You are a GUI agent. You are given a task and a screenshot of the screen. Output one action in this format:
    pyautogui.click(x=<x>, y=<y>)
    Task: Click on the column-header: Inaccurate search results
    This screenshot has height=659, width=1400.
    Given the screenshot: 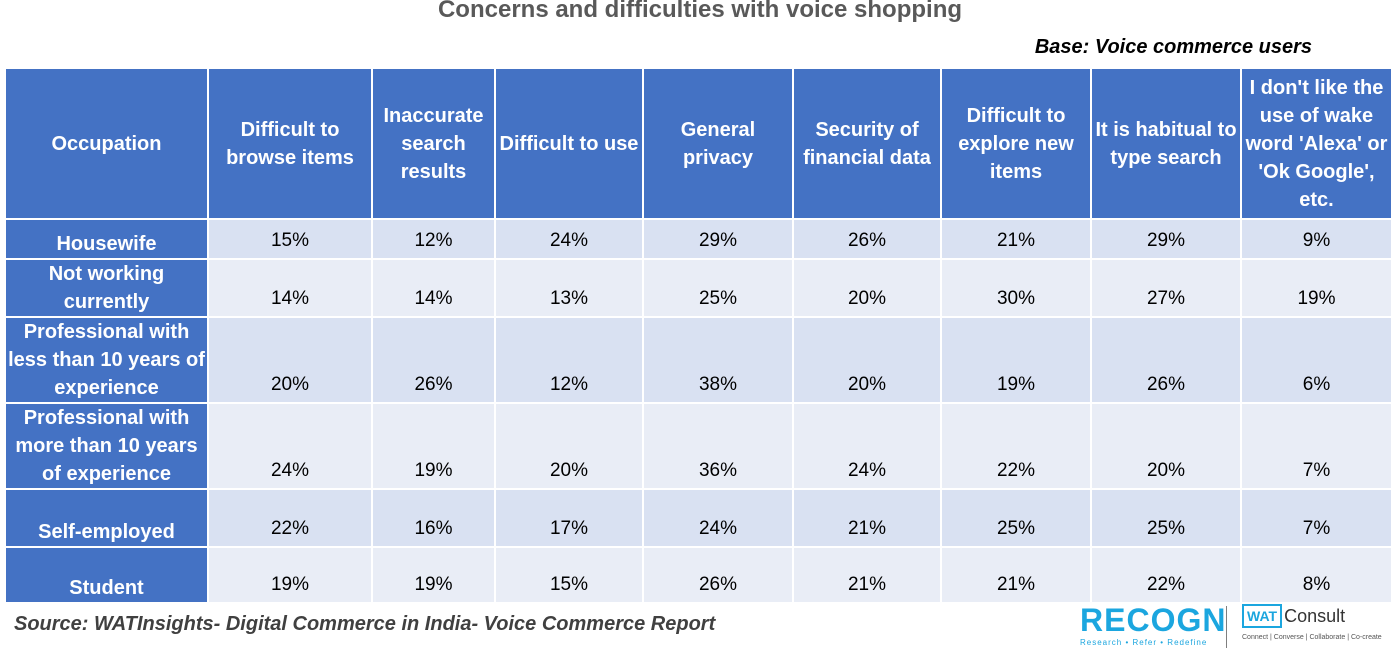 What is the action you would take?
    pyautogui.click(x=433, y=143)
    